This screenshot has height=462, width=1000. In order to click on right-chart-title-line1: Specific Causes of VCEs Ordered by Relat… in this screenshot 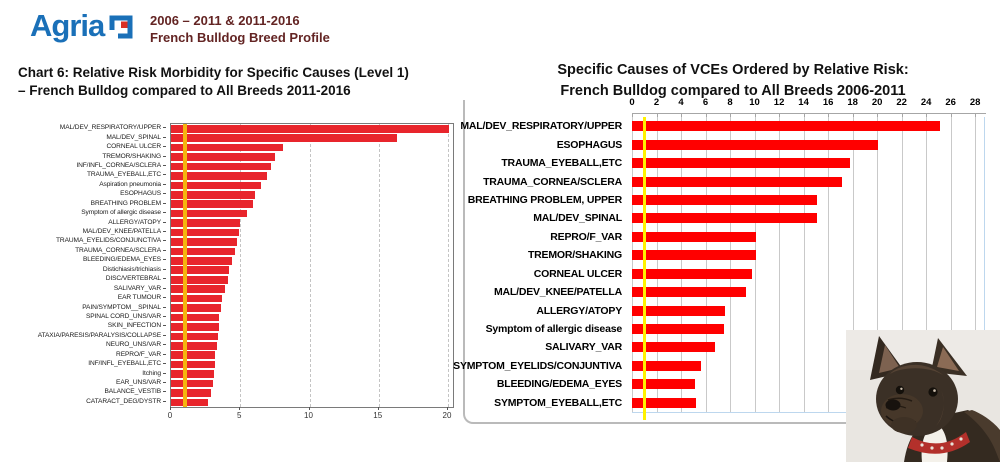, I will do `click(733, 70)`.